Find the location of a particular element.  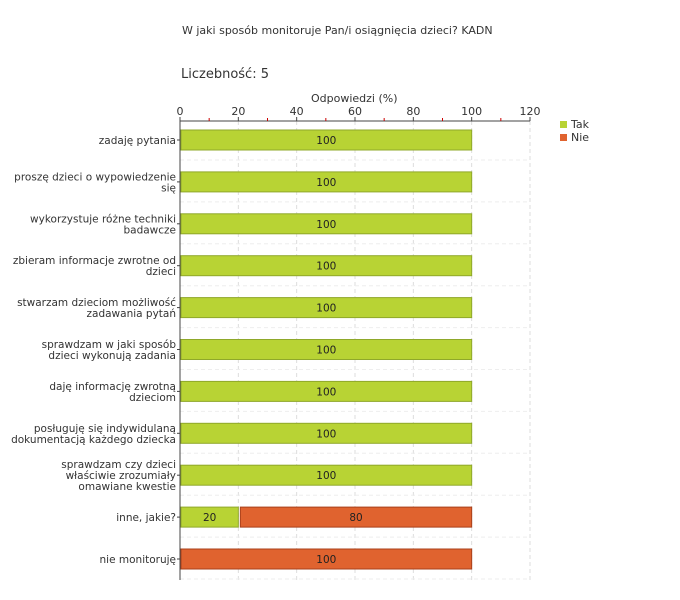

x-tick-label-20: 20 is located at coordinates (238, 111).